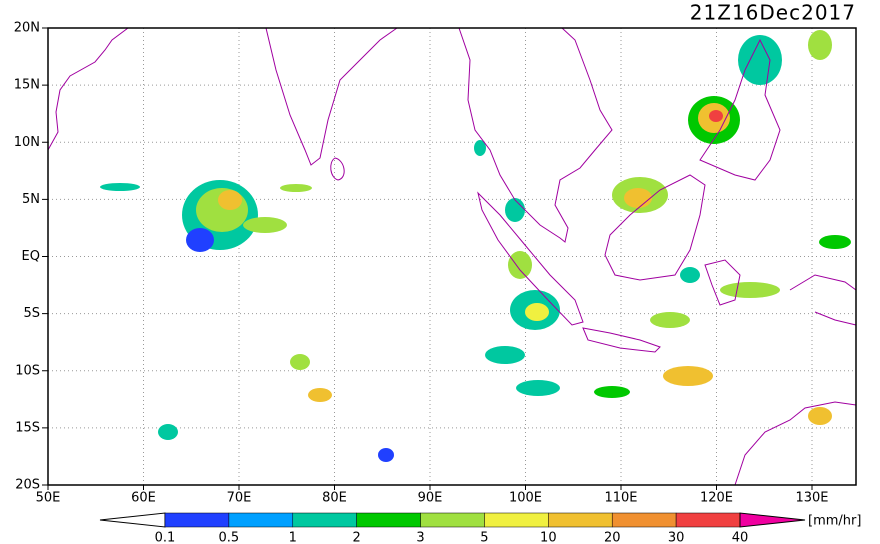 The height and width of the screenshot is (544, 880). I want to click on lat-label: 10S, so click(27, 370).